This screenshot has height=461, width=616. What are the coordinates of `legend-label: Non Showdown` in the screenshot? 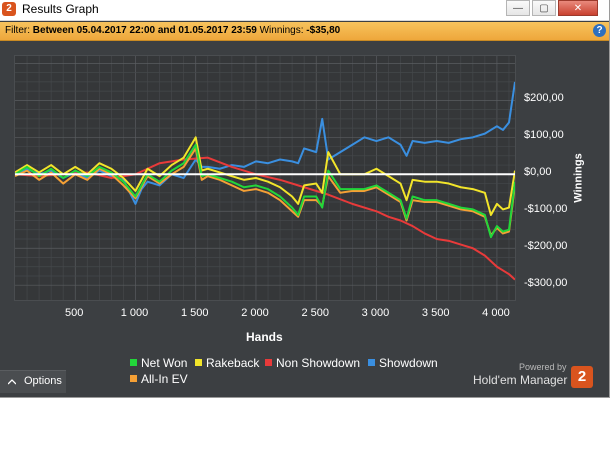 It's located at (318, 363).